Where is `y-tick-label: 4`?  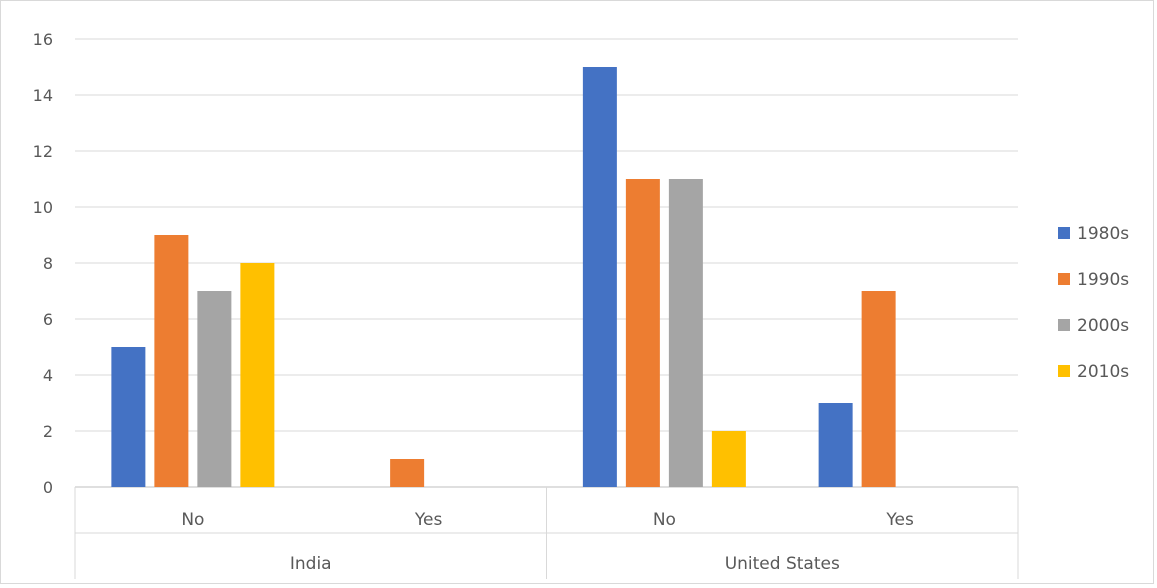 y-tick-label: 4 is located at coordinates (48, 375).